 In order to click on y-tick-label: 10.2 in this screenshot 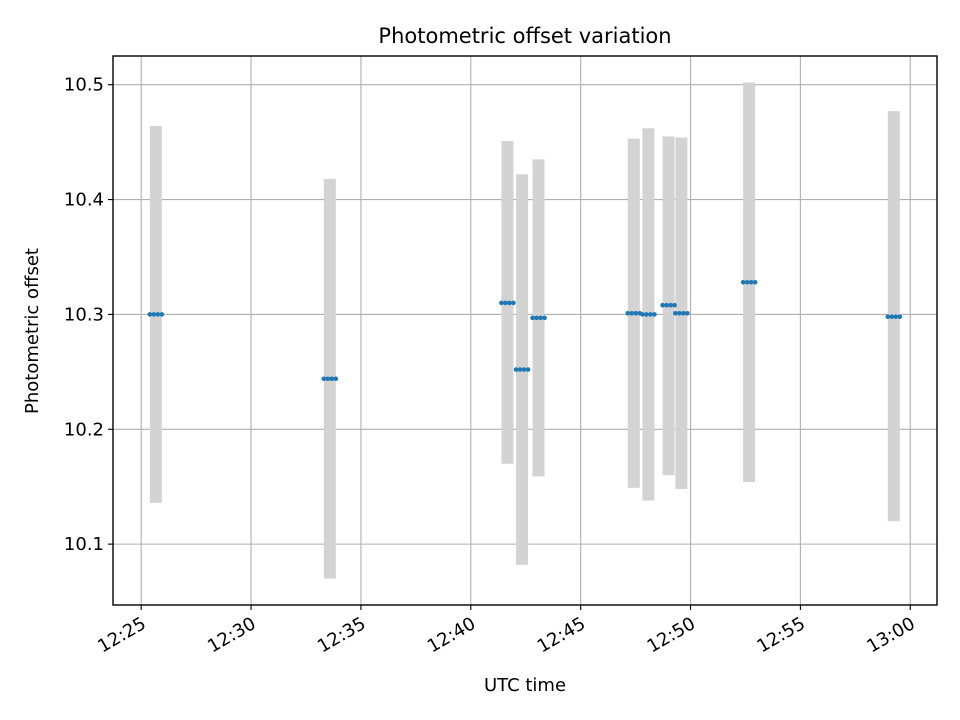, I will do `click(84, 429)`.